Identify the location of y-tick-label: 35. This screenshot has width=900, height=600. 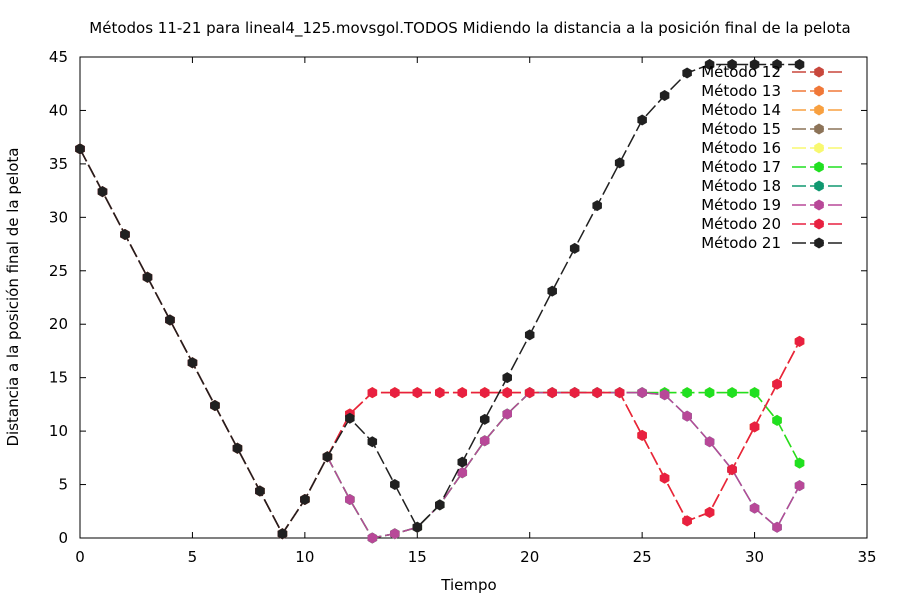
(58, 164).